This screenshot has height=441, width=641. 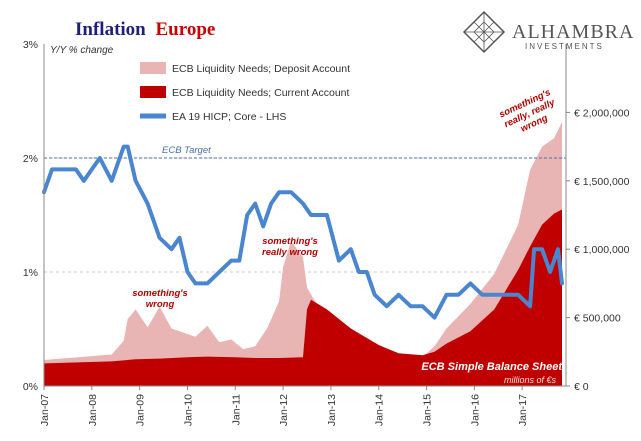 I want to click on legend-label: ECB Liquidity Needs; Current Account, so click(x=261, y=93).